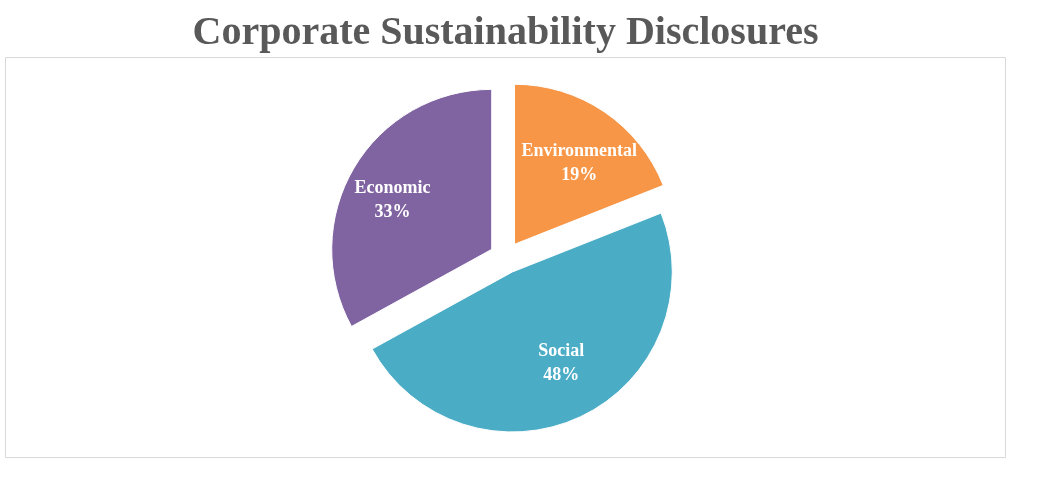  I want to click on data-label: 19%, so click(579, 174).